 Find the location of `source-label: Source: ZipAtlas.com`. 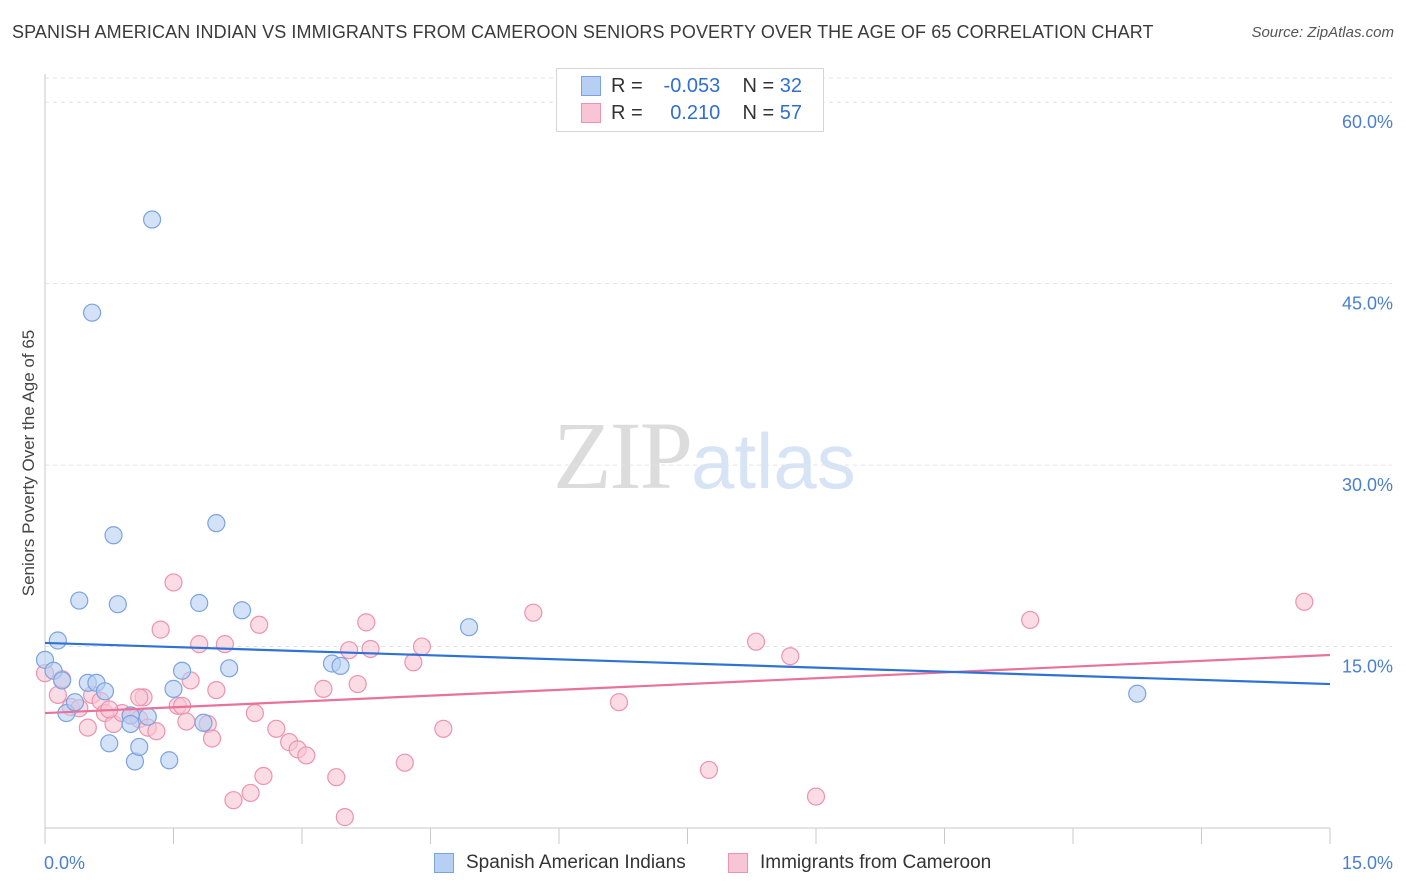

source-label: Source: ZipAtlas.com is located at coordinates (1322, 32).